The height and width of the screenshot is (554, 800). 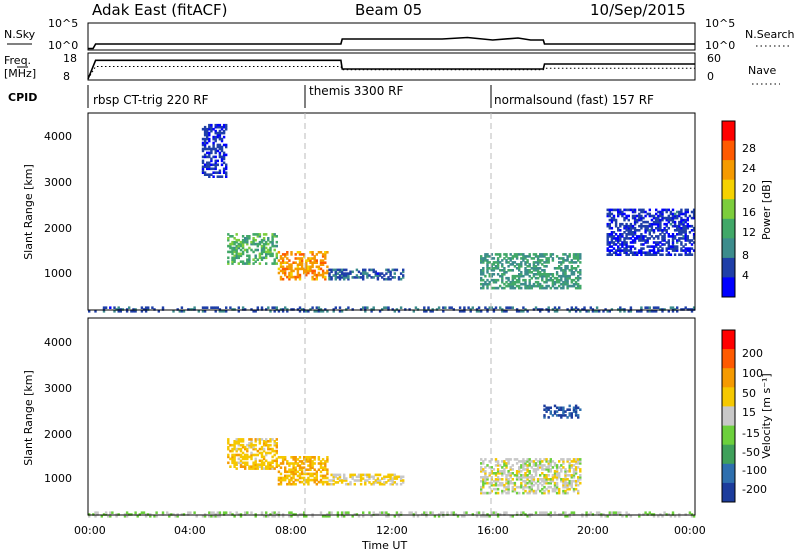 What do you see at coordinates (28, 212) in the screenshot?
I see `power-ylabel: Slant Range [km]` at bounding box center [28, 212].